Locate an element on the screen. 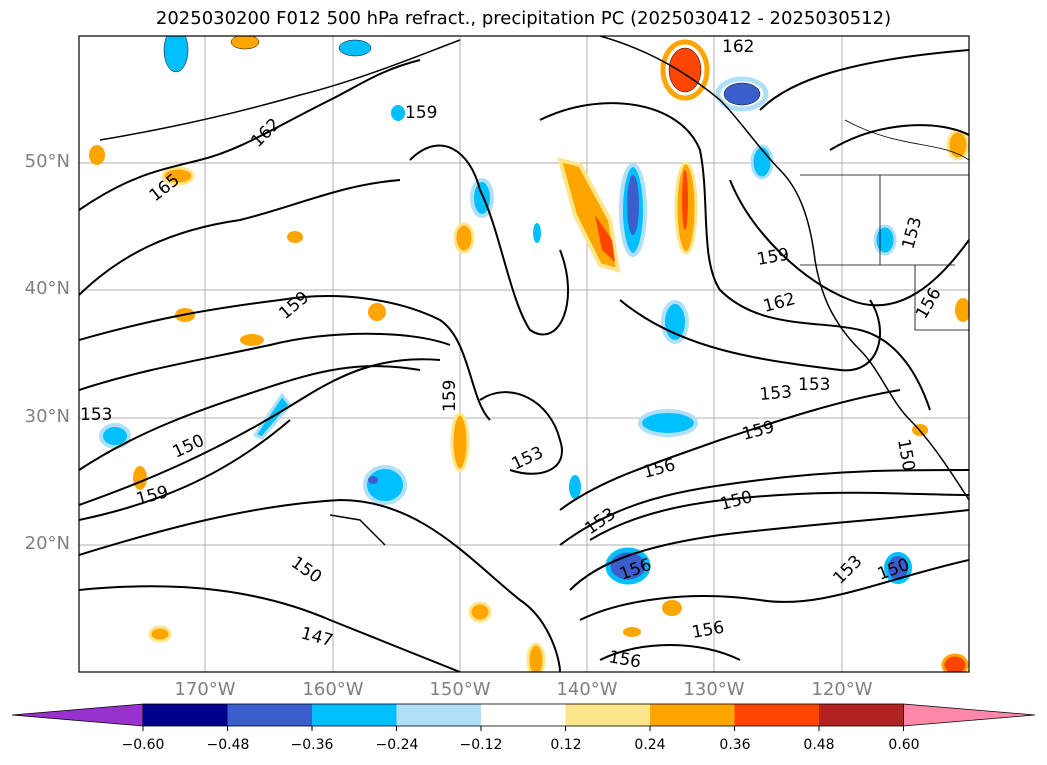 This screenshot has height=765, width=1047. borders is located at coordinates (884, 225).